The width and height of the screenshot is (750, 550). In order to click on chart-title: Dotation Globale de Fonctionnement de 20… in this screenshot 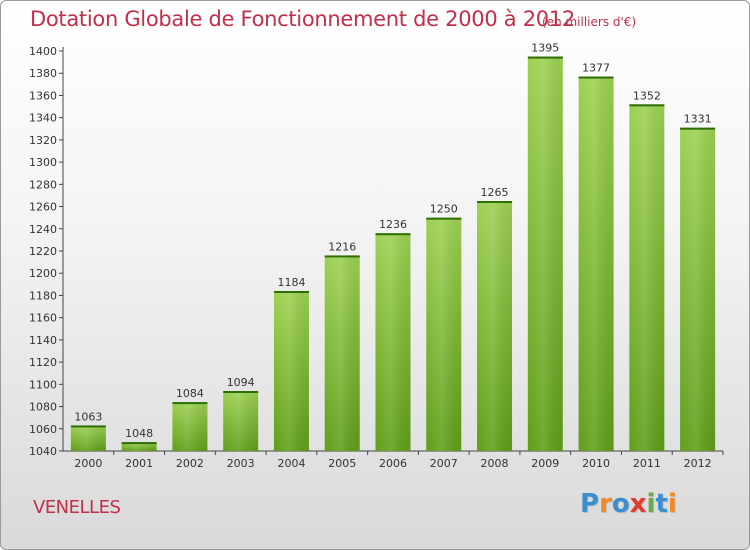, I will do `click(302, 19)`.